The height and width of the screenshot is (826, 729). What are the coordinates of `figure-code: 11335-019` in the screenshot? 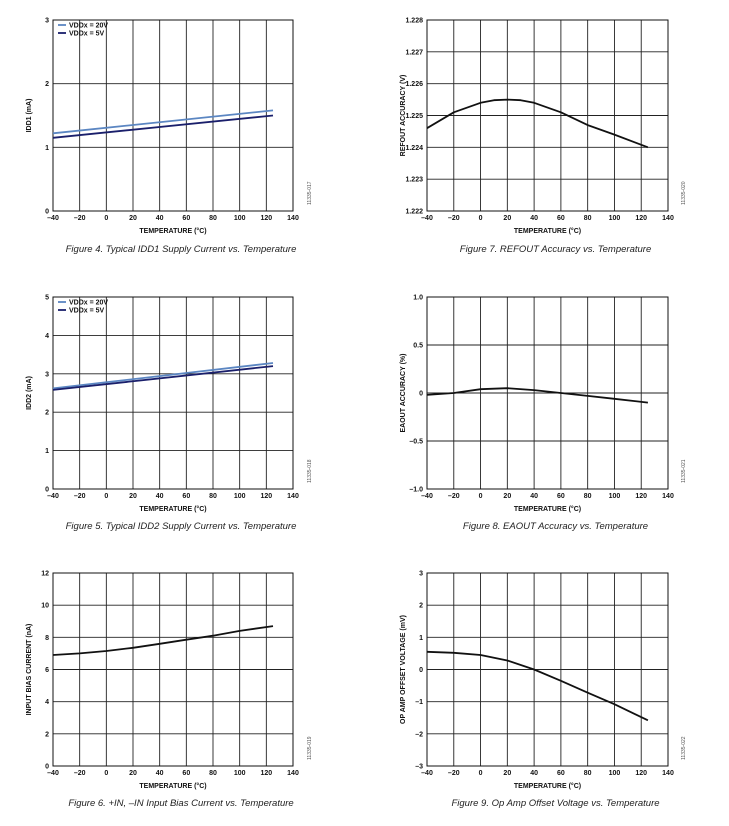 It's located at (310, 748).